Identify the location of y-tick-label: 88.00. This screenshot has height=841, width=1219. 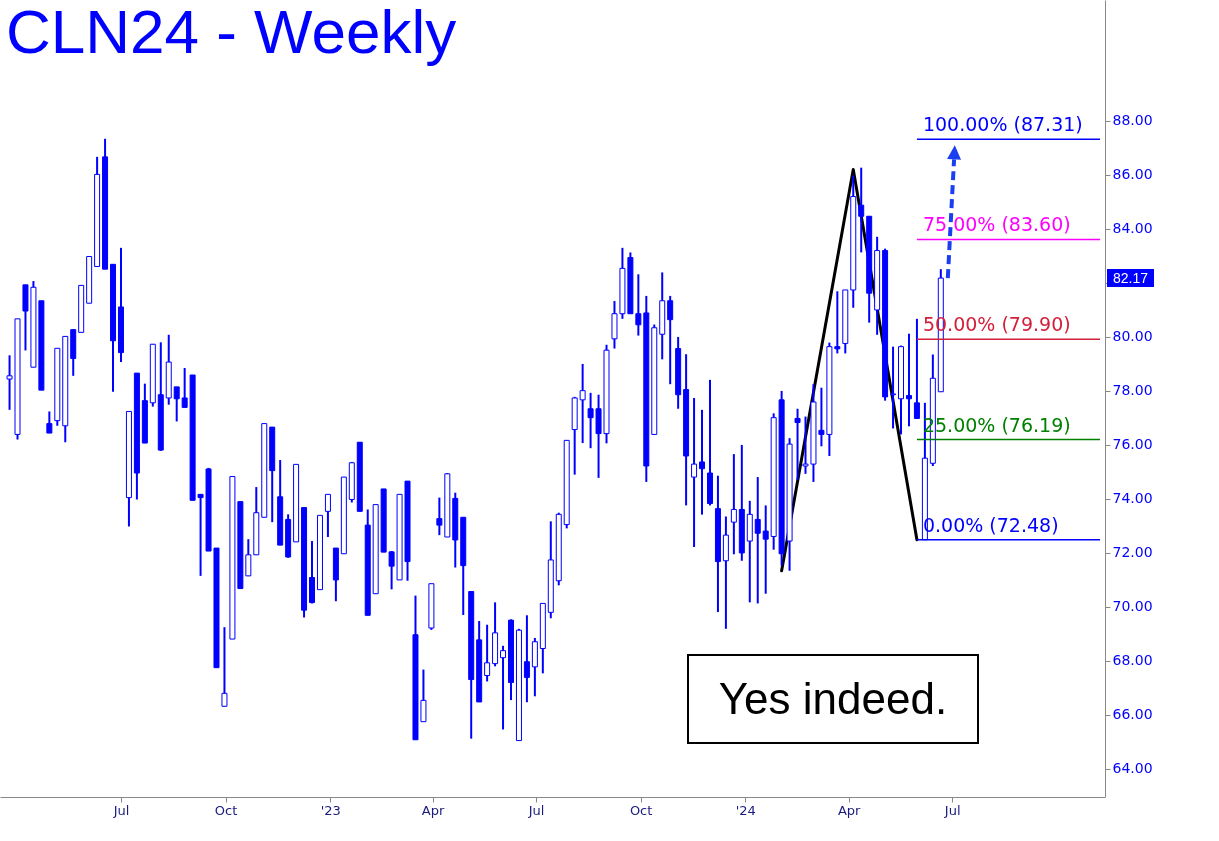
(1132, 120).